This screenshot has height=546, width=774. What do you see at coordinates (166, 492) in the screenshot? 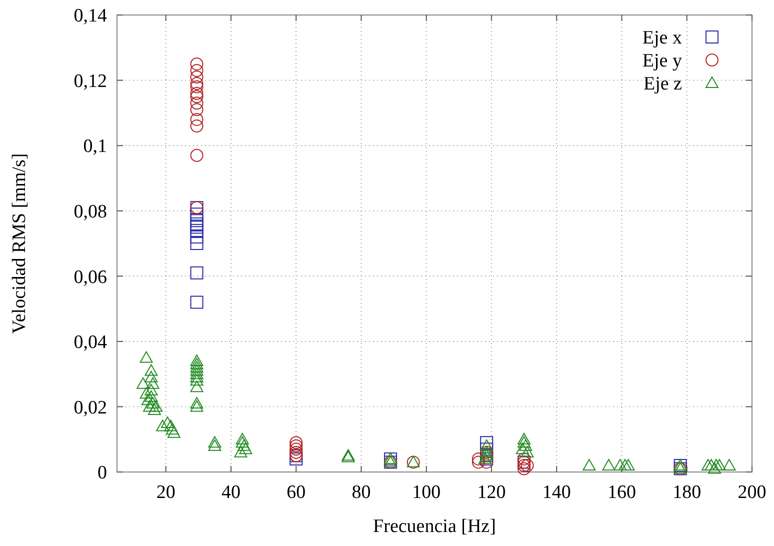
I see `x-tick-label: 20` at bounding box center [166, 492].